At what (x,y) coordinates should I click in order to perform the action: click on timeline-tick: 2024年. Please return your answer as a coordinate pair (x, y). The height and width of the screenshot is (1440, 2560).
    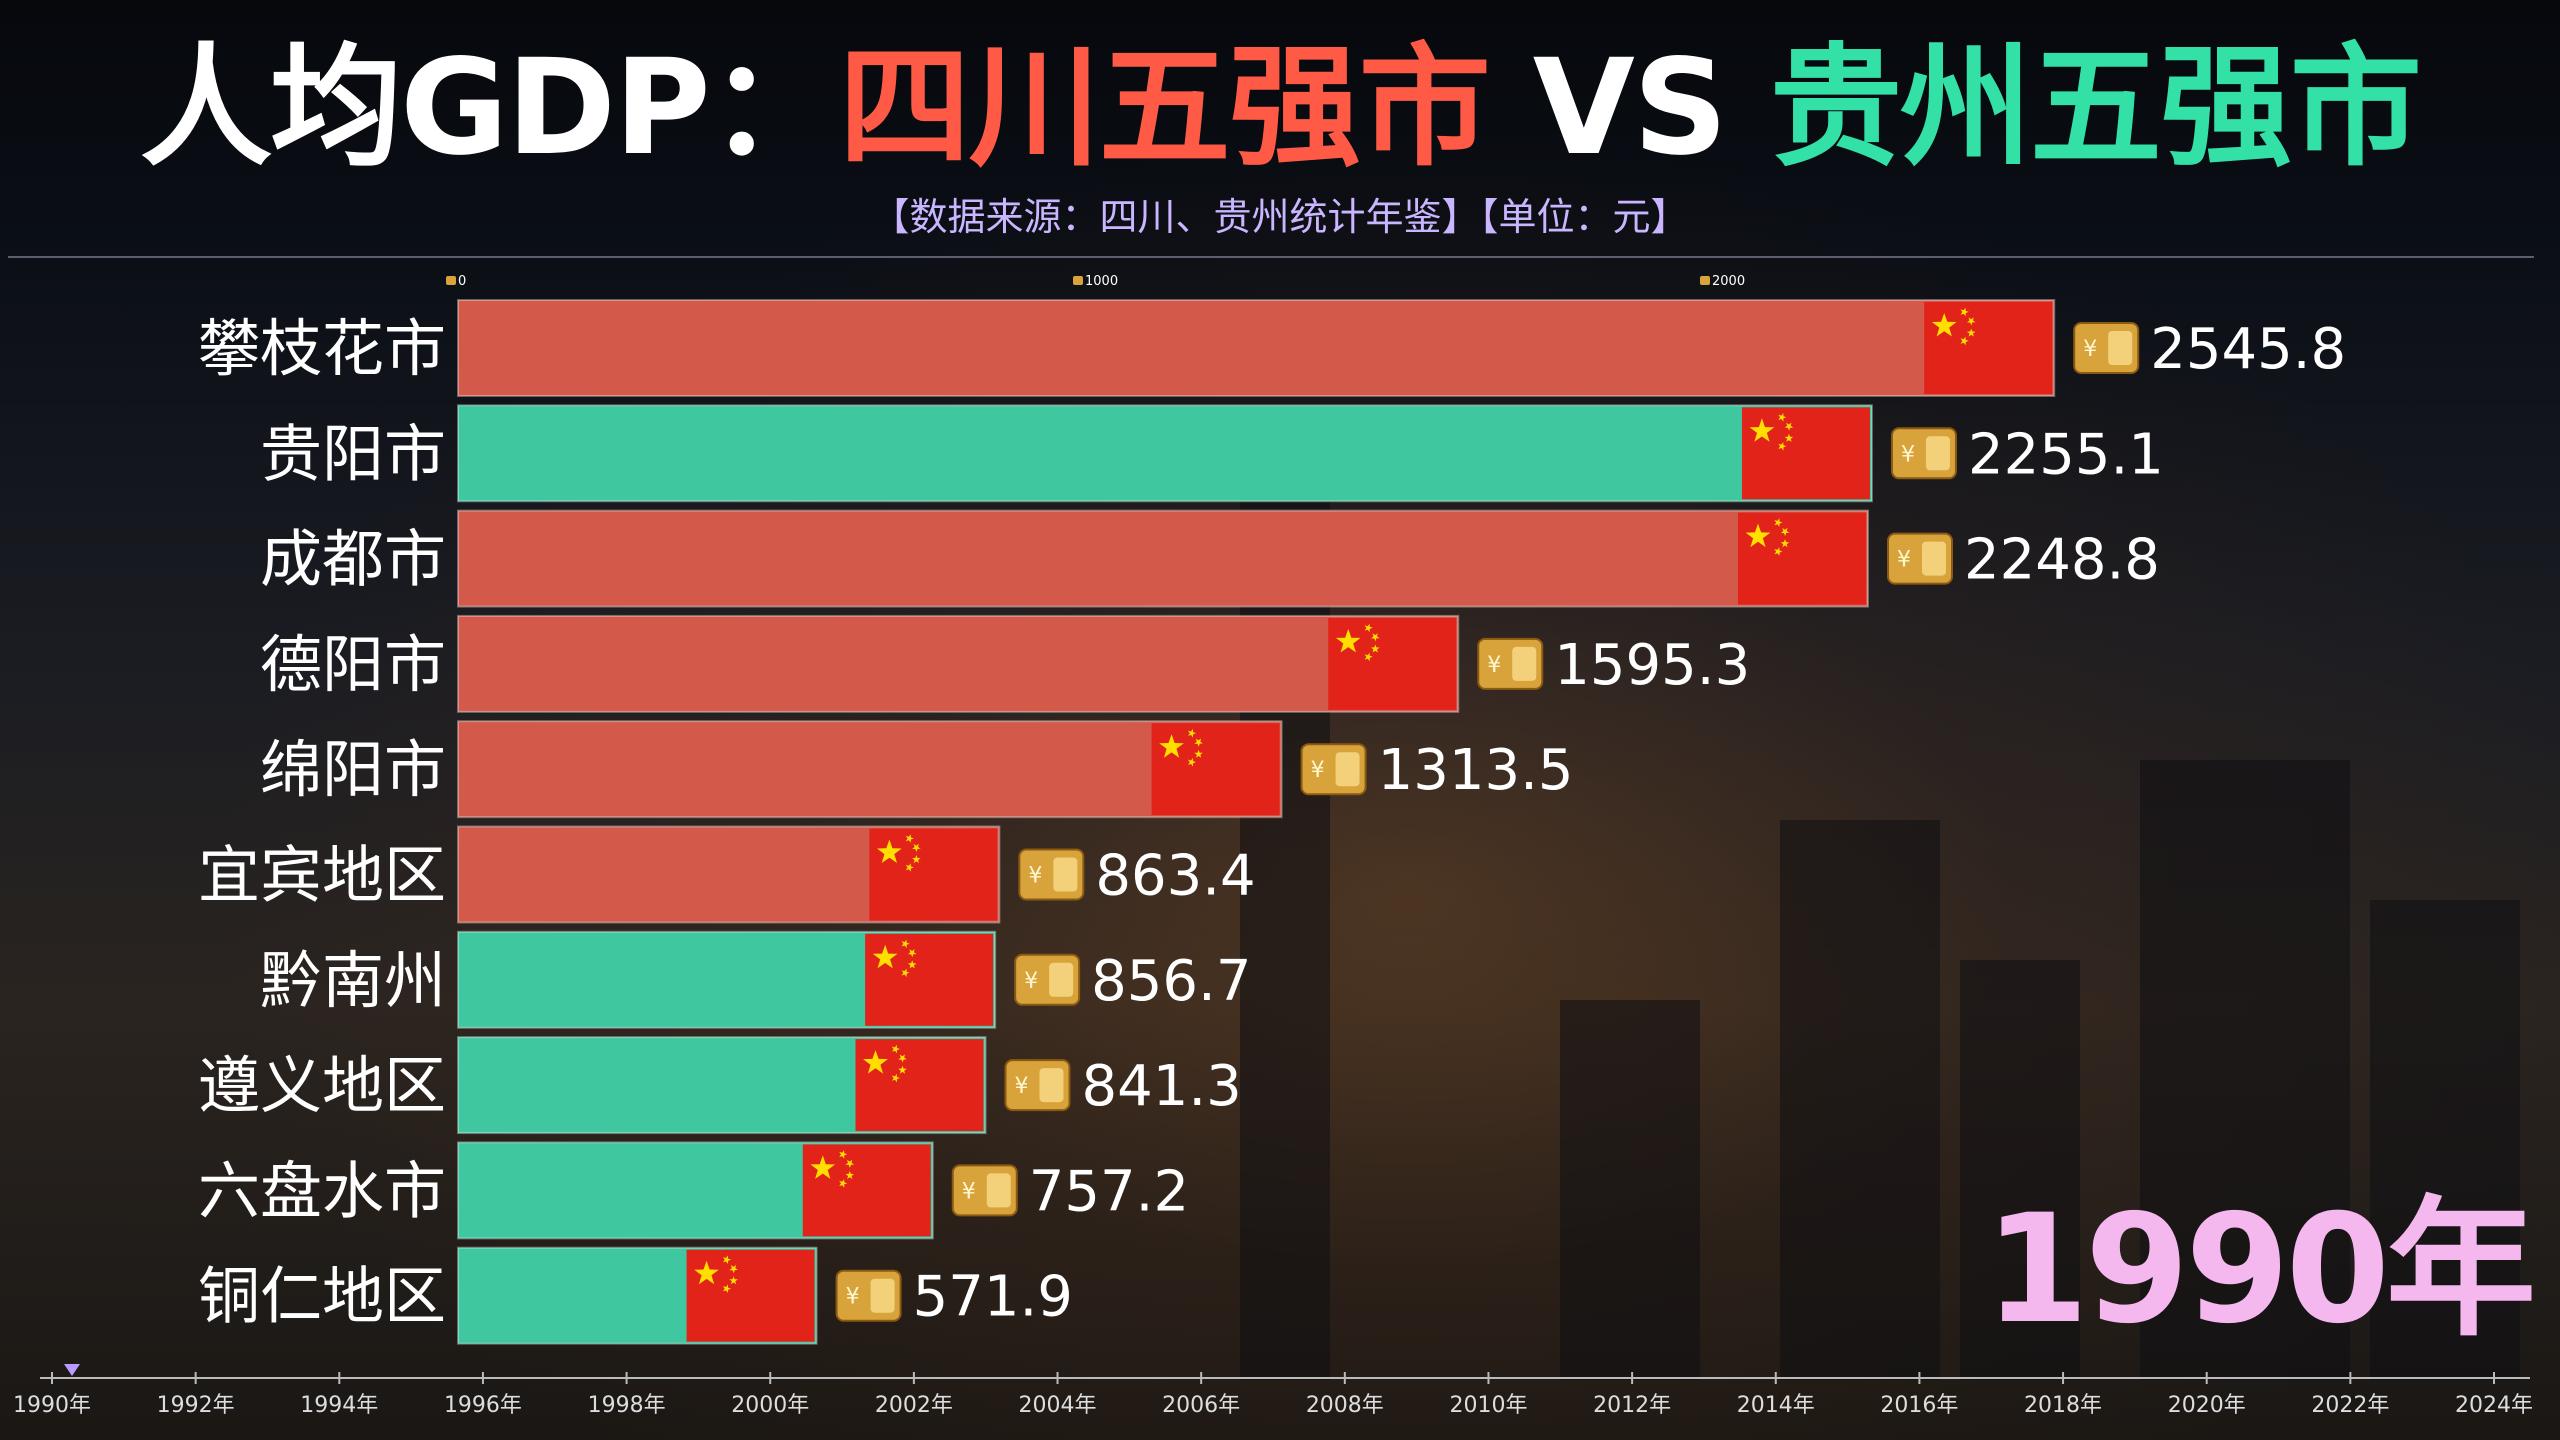
    Looking at the image, I should click on (2494, 1395).